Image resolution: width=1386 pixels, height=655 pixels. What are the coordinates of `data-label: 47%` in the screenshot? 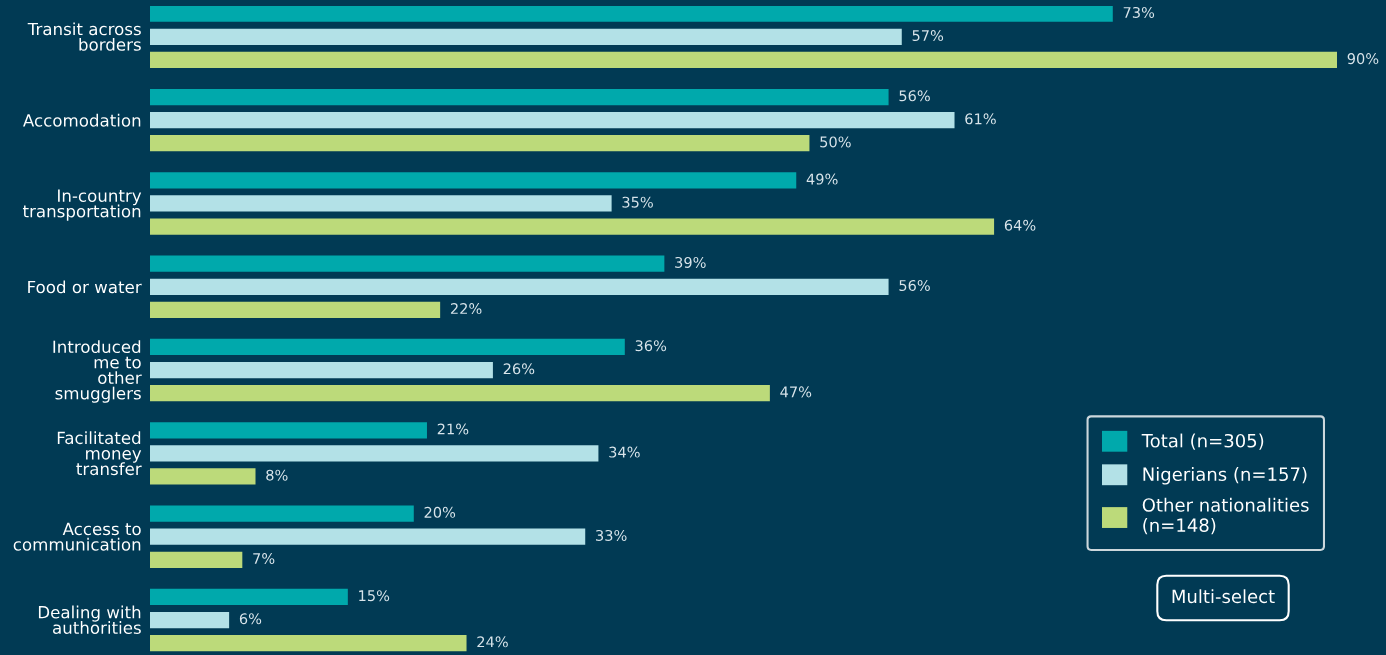 It's located at (796, 392).